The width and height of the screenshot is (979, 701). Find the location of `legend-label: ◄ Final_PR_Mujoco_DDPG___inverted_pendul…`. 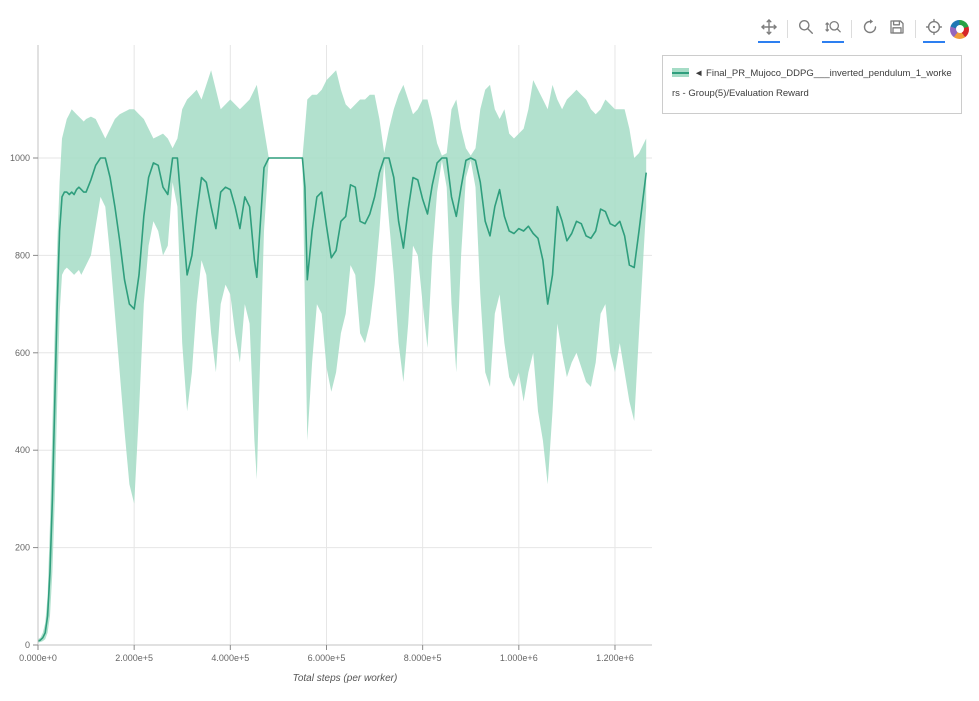

legend-label: ◄ Final_PR_Mujoco_DDPG___inverted_pendul… is located at coordinates (812, 84).